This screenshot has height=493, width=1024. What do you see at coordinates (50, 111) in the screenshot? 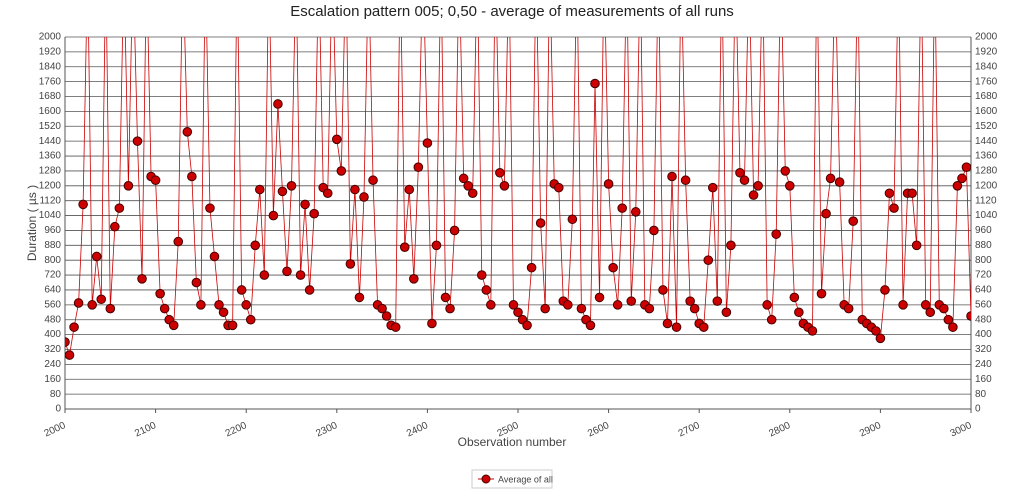
I see `y-tick-label: 1600` at bounding box center [50, 111].